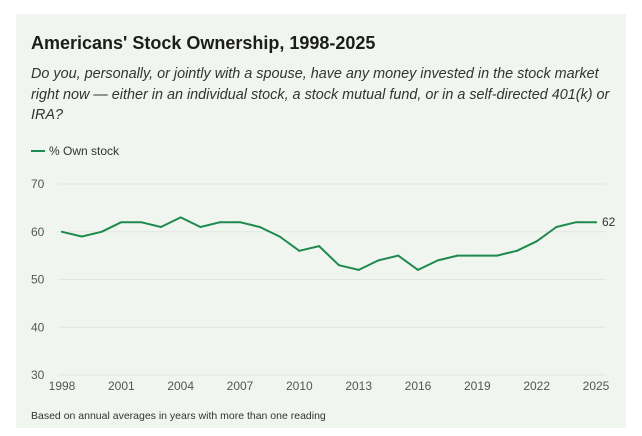 This screenshot has width=642, height=436. Describe the element at coordinates (180, 386) in the screenshot. I see `x-tick-label: 2004` at that location.